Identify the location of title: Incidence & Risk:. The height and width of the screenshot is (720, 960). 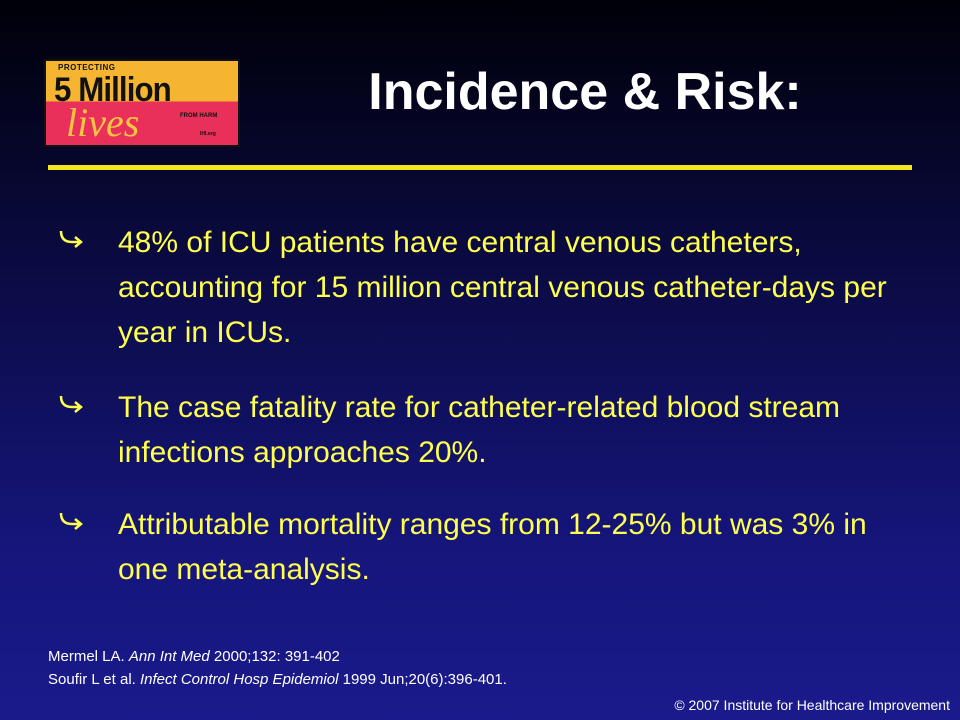
(585, 92).